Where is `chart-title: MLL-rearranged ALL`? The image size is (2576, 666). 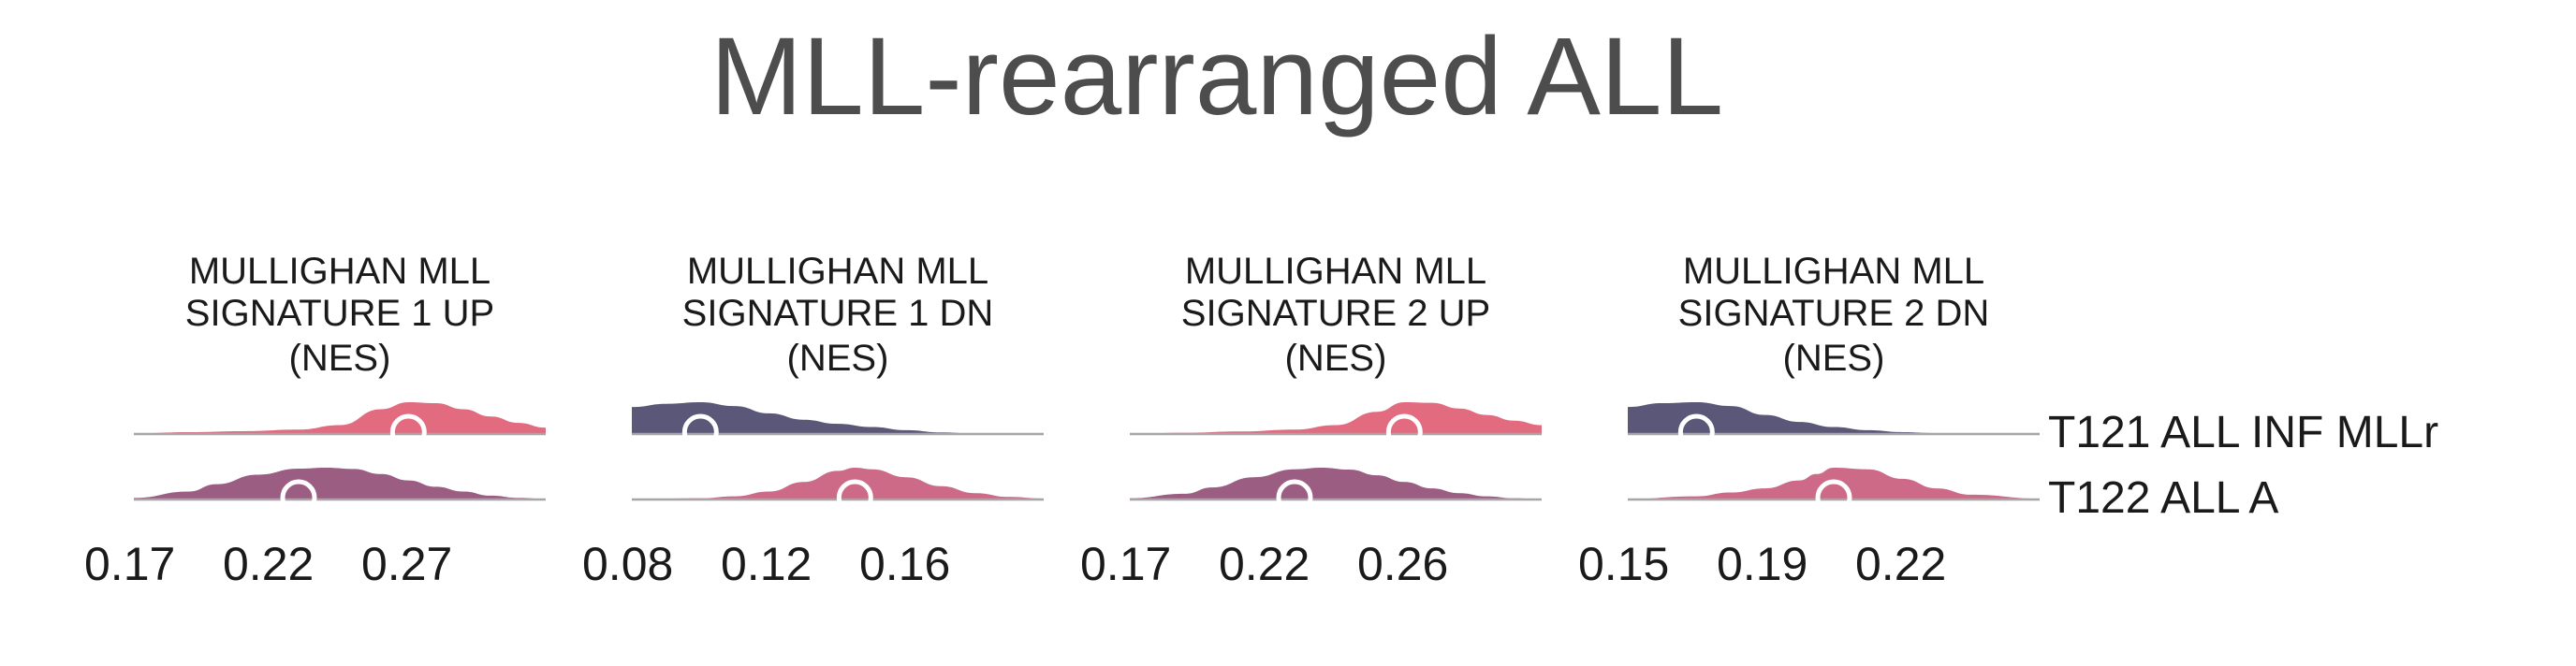 chart-title: MLL-rearranged ALL is located at coordinates (1216, 76).